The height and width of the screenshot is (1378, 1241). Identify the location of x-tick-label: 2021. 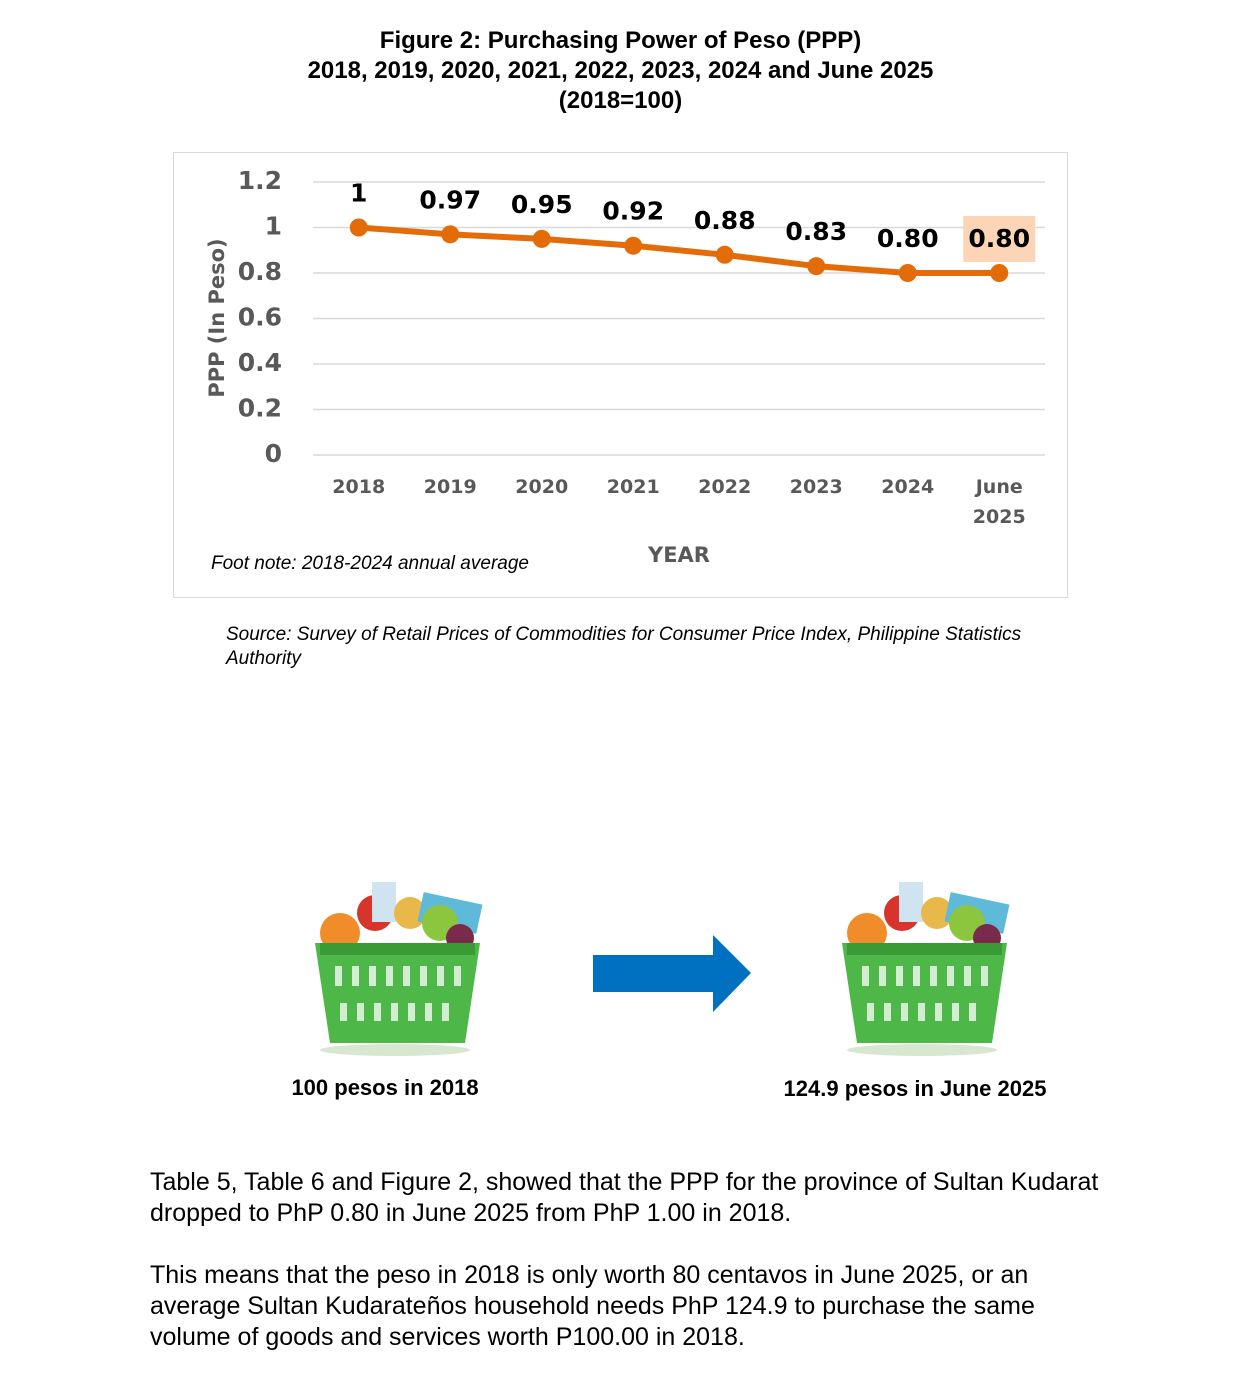
(633, 487).